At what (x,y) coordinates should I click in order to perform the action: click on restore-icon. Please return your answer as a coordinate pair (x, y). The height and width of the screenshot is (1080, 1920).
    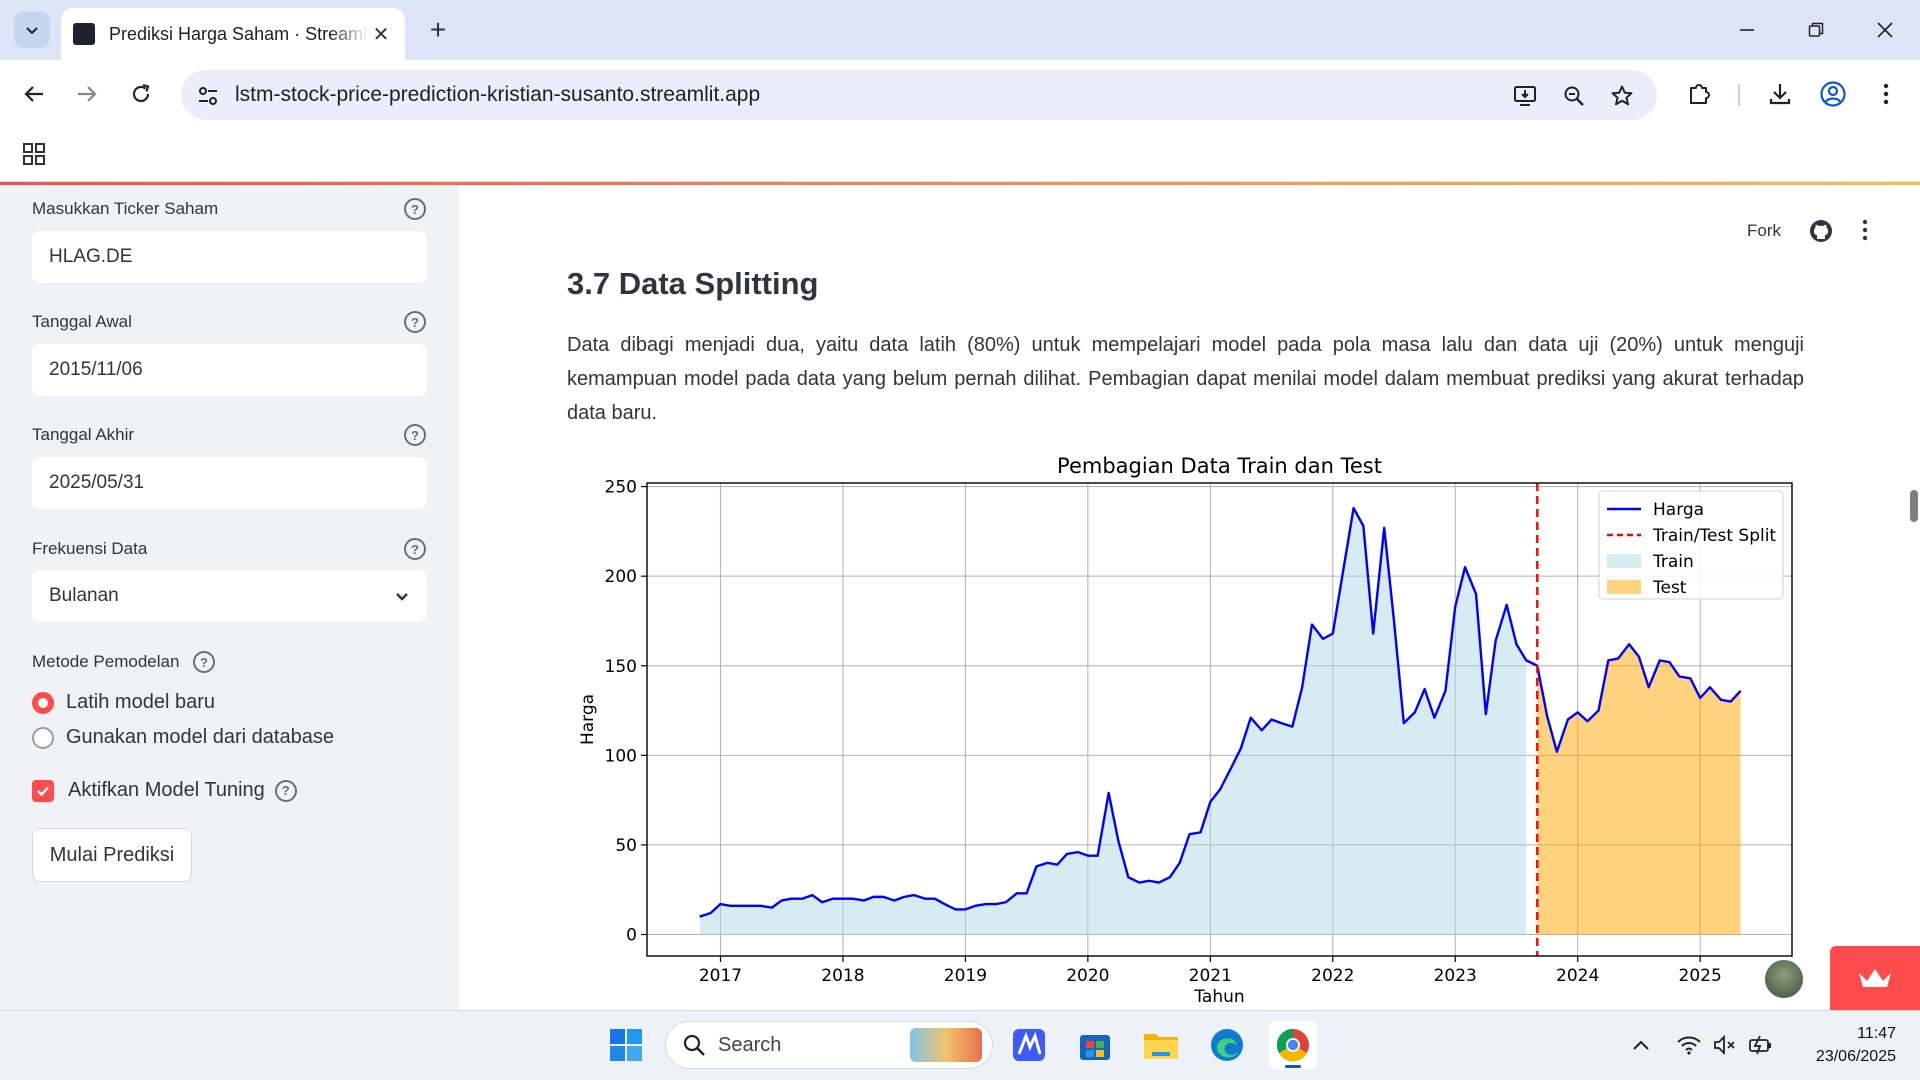
    Looking at the image, I should click on (1816, 29).